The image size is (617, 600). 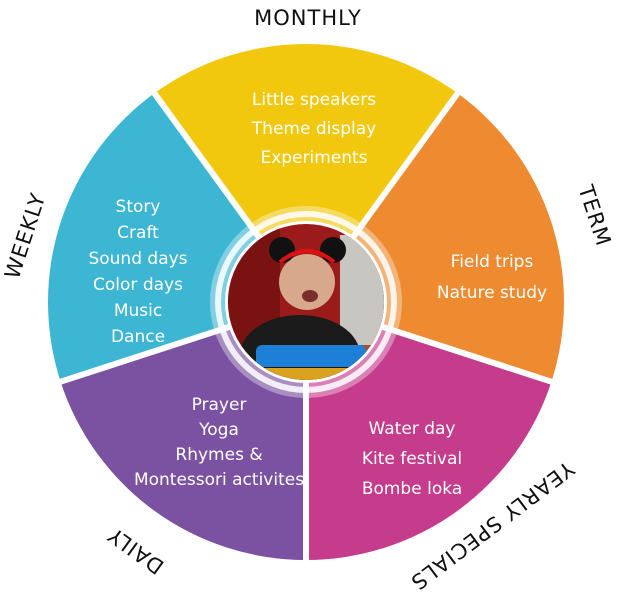 I want to click on yearly-specials-item: Bombe loka, so click(x=412, y=489).